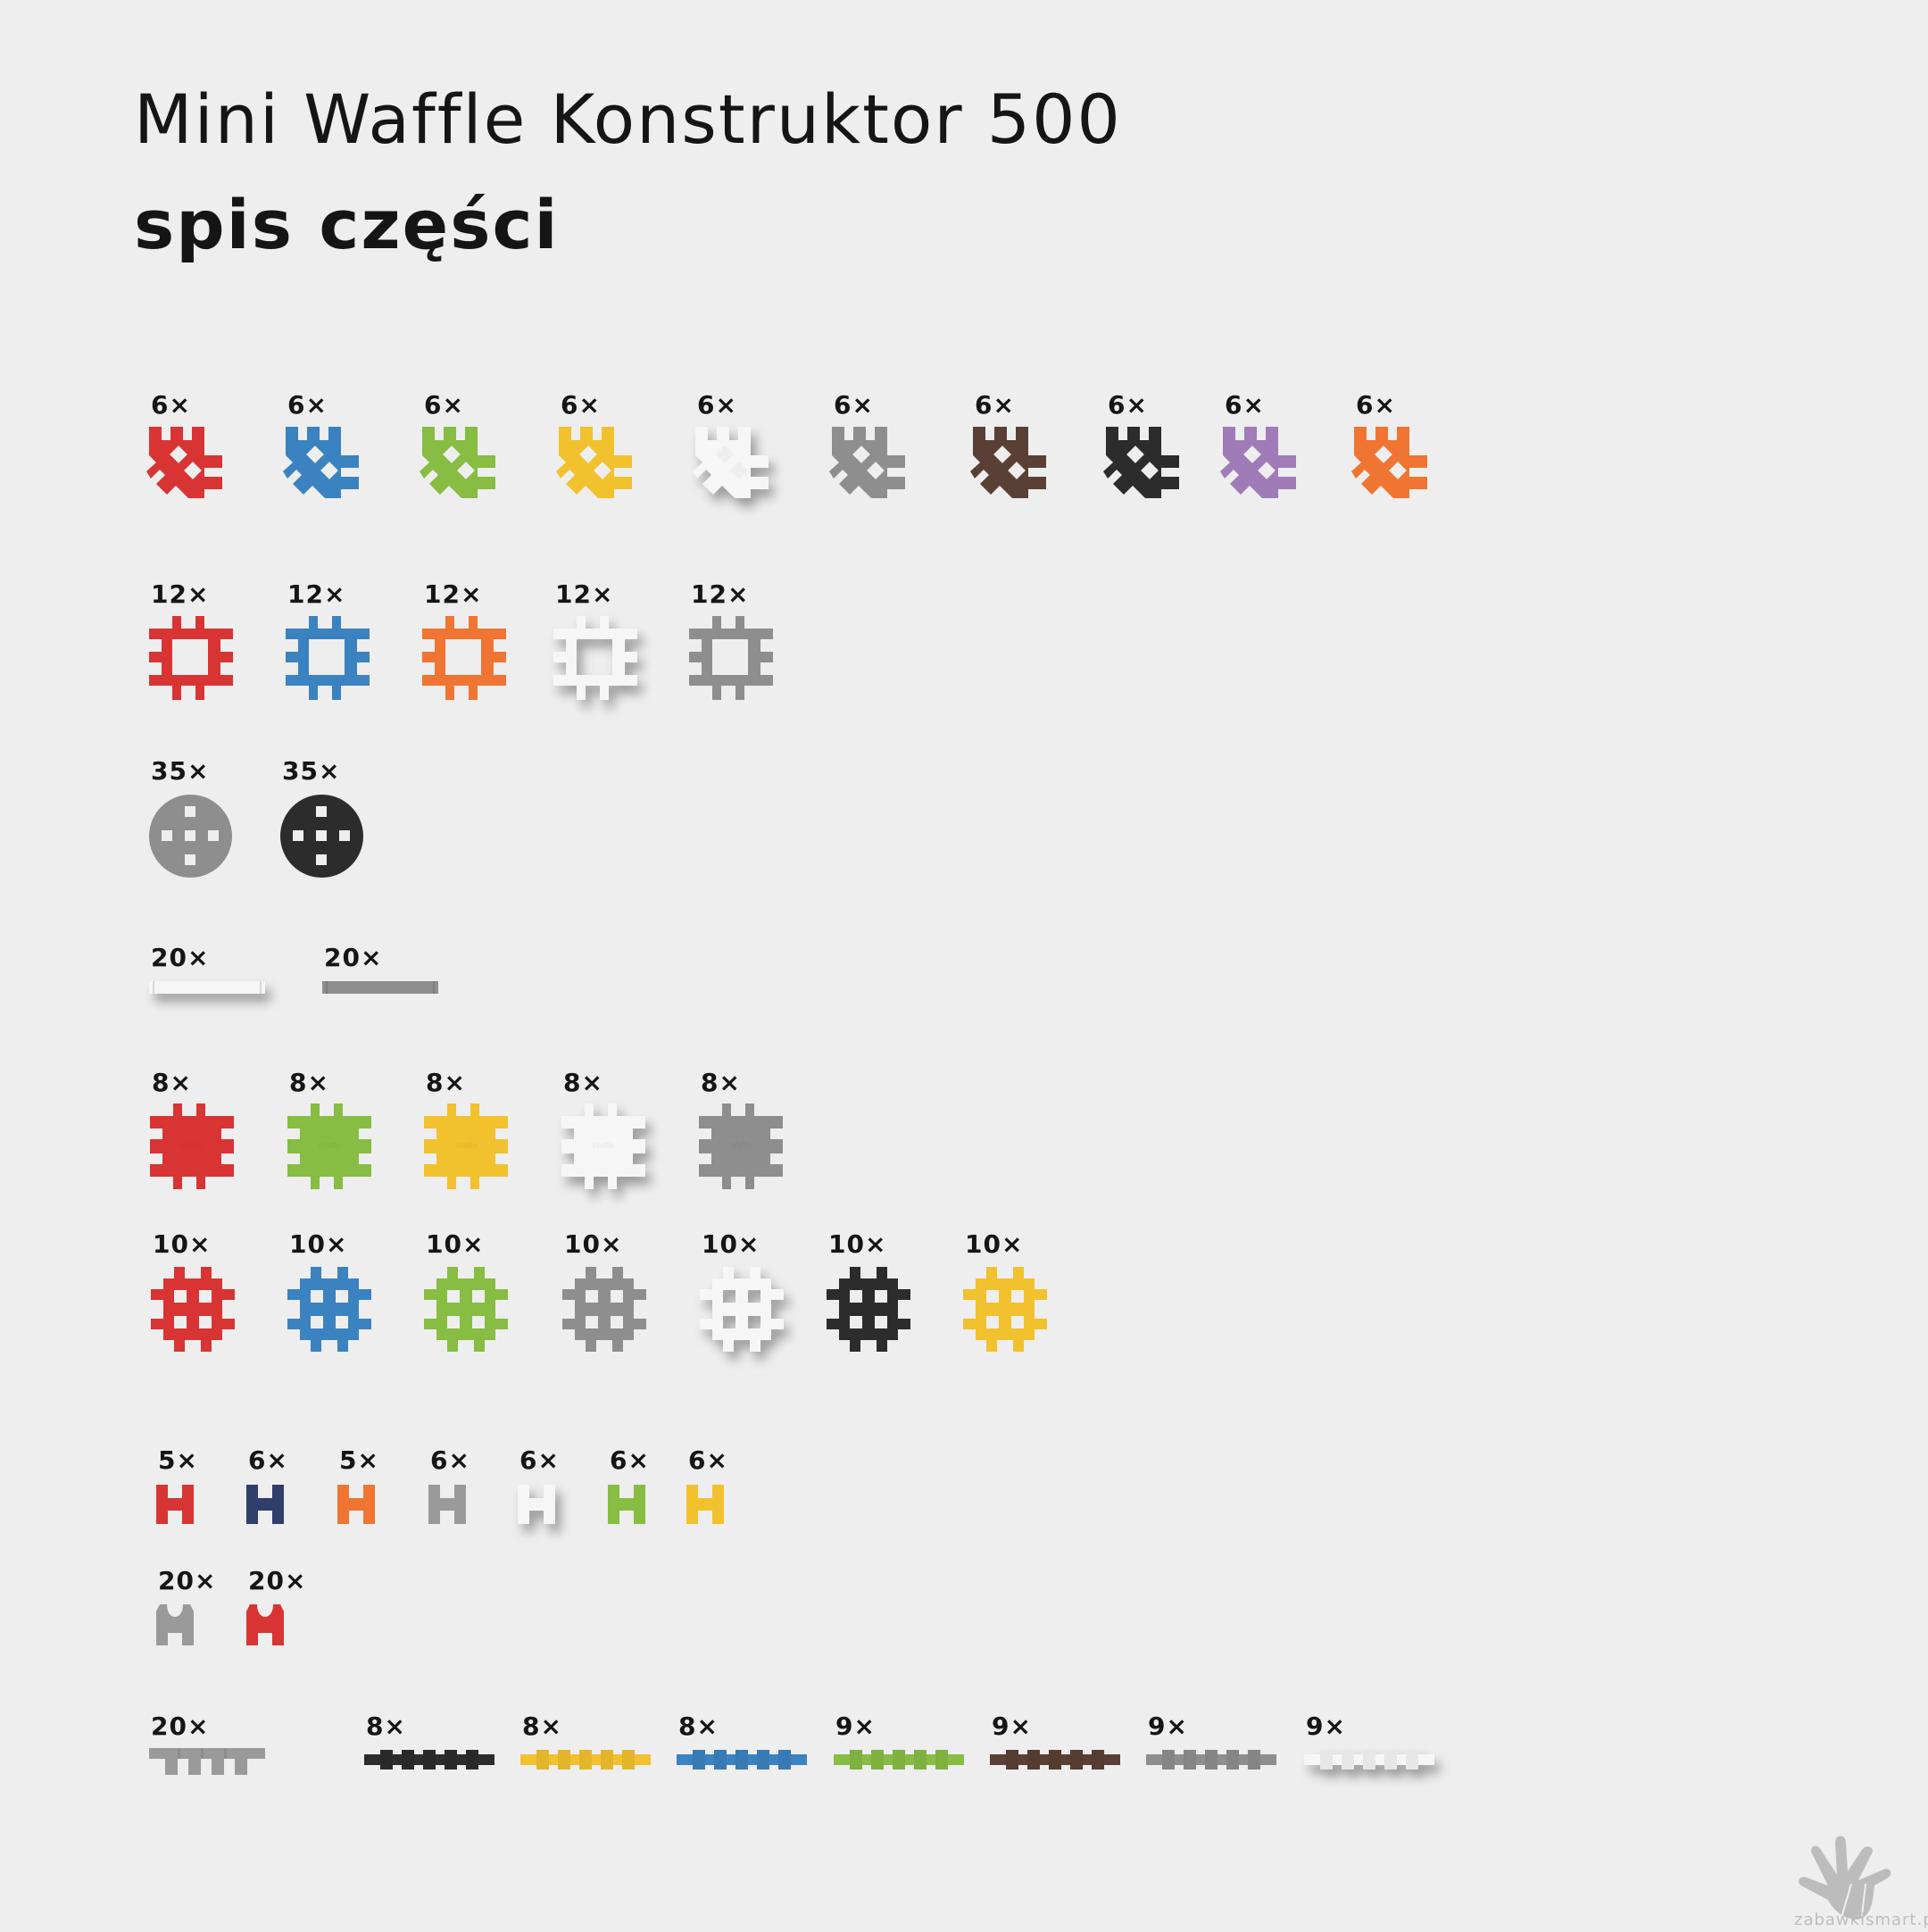 Image resolution: width=1928 pixels, height=1932 pixels. Describe the element at coordinates (1861, 1920) in the screenshot. I see `watermark-text: zabawkismart.pl` at that location.